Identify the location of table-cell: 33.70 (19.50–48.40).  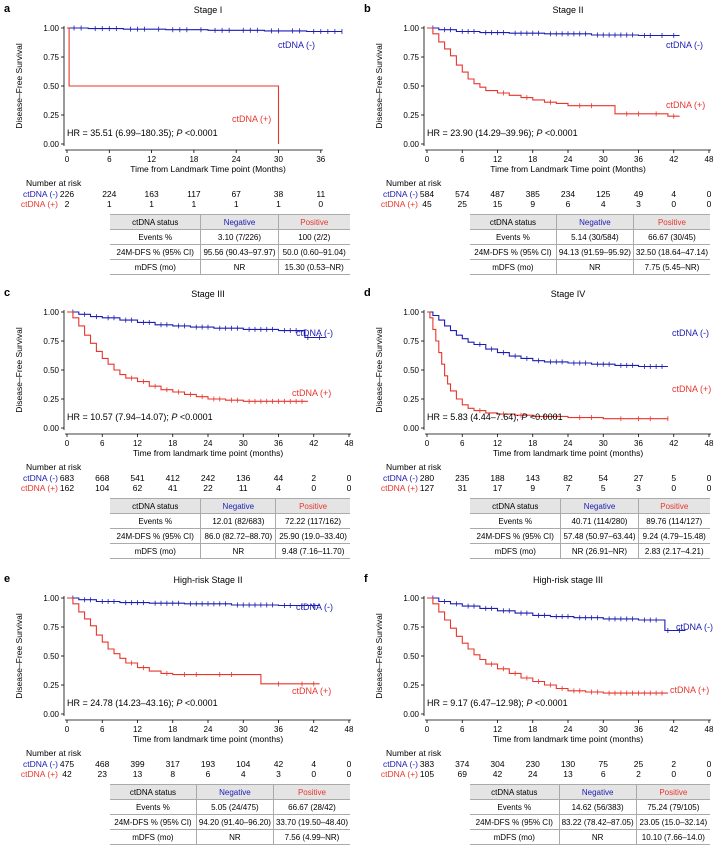
(311, 822).